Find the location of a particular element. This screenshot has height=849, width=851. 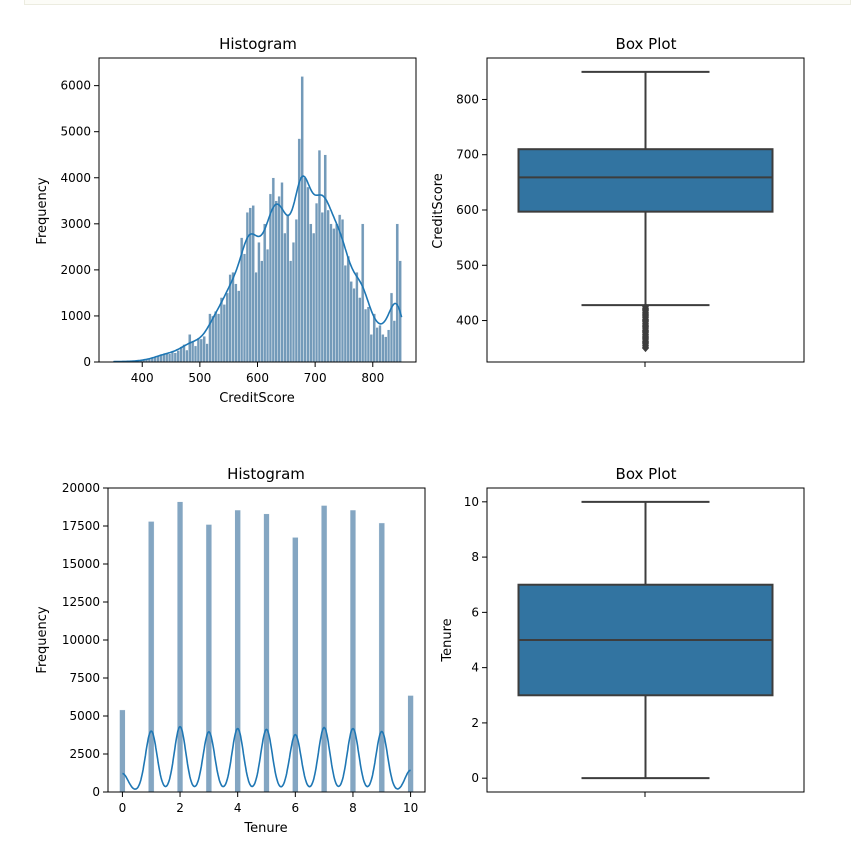

y-ticks: 0 1000 2000 3000 4000 5000 6000 is located at coordinates (79, 224).